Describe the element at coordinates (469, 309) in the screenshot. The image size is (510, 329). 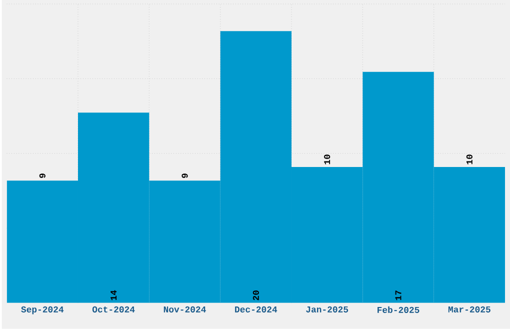
I see `x-tick-label: Mar-2025` at that location.